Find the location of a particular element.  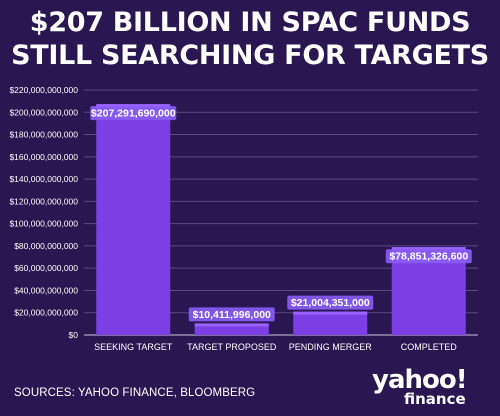

x-category-label: PENDING MERGER is located at coordinates (331, 347).